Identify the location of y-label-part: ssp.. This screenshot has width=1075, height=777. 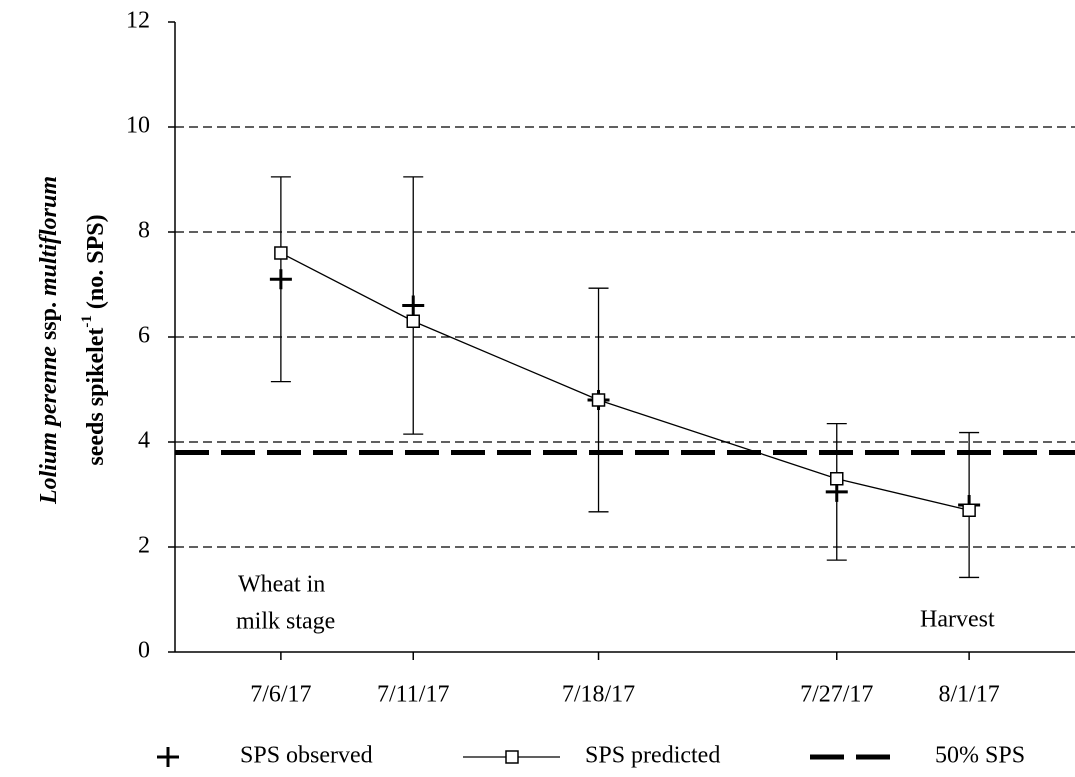
(49, 321).